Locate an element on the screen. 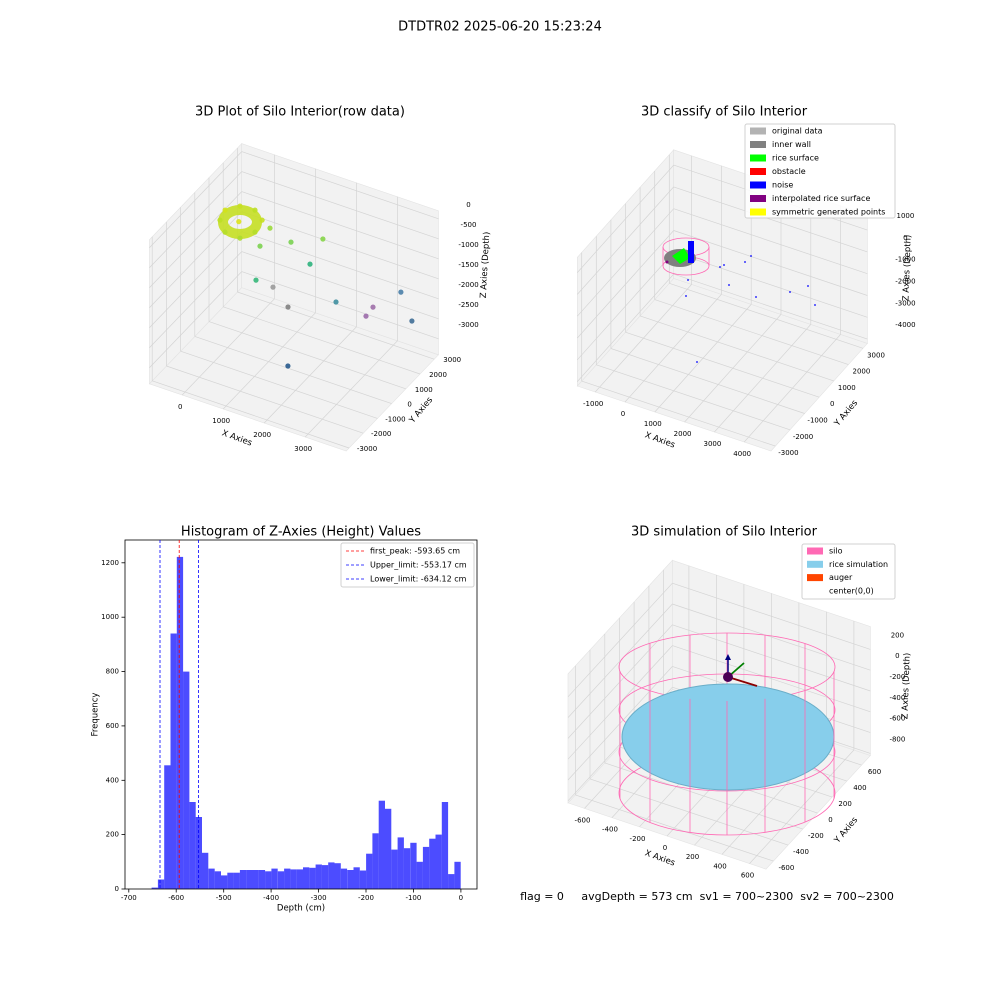 The width and height of the screenshot is (1000, 1000). y-tick-label: -200 is located at coordinates (816, 836).